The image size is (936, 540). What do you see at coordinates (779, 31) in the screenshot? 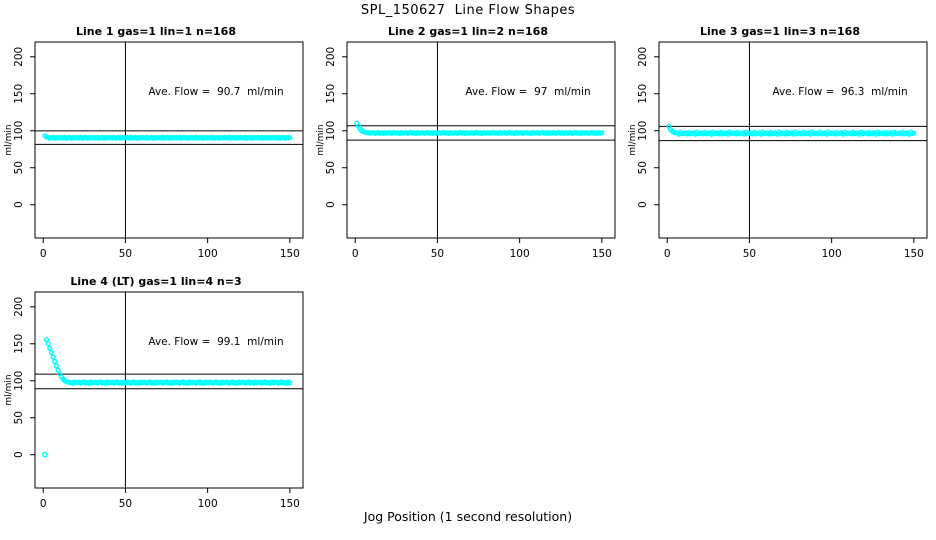
I see `panel-title: Line 3 gas=1 lin=3 n=168` at bounding box center [779, 31].